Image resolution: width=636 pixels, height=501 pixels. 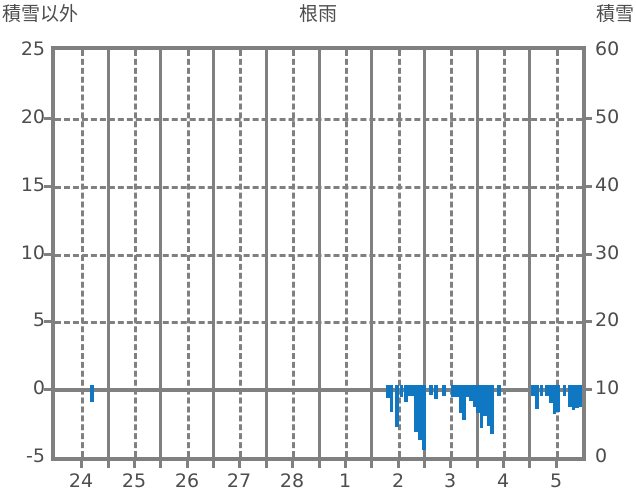 I want to click on right-axis-tick-label: 30, so click(x=607, y=253).